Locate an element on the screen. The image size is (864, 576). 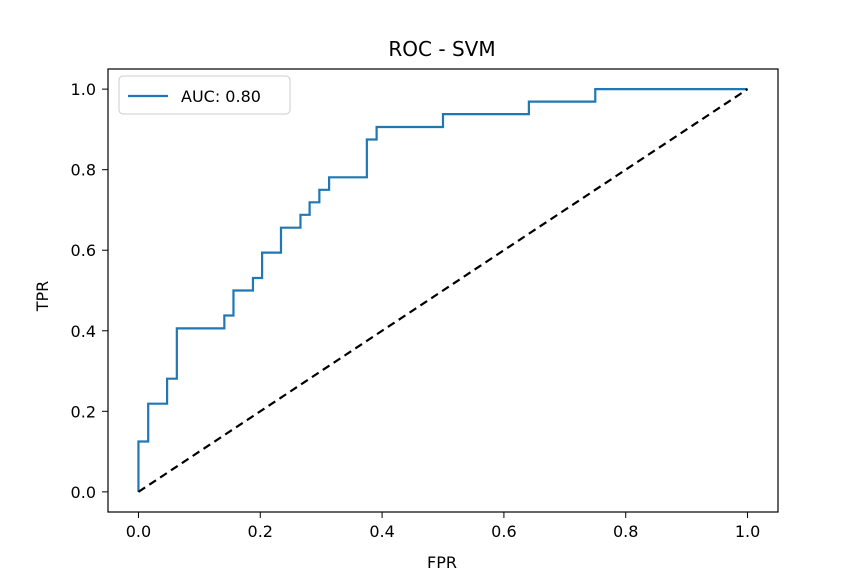
chart-title: ROC - SVM is located at coordinates (441, 49).